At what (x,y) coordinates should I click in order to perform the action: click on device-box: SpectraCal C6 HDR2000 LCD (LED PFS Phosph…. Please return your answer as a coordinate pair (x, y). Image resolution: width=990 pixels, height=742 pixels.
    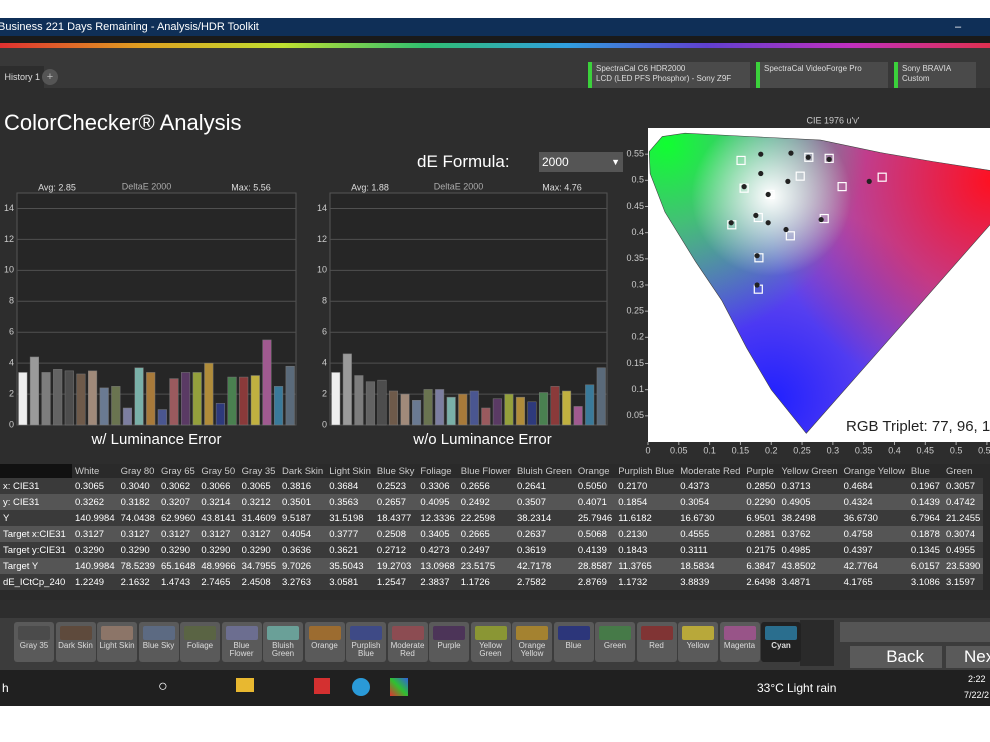
    Looking at the image, I should click on (669, 75).